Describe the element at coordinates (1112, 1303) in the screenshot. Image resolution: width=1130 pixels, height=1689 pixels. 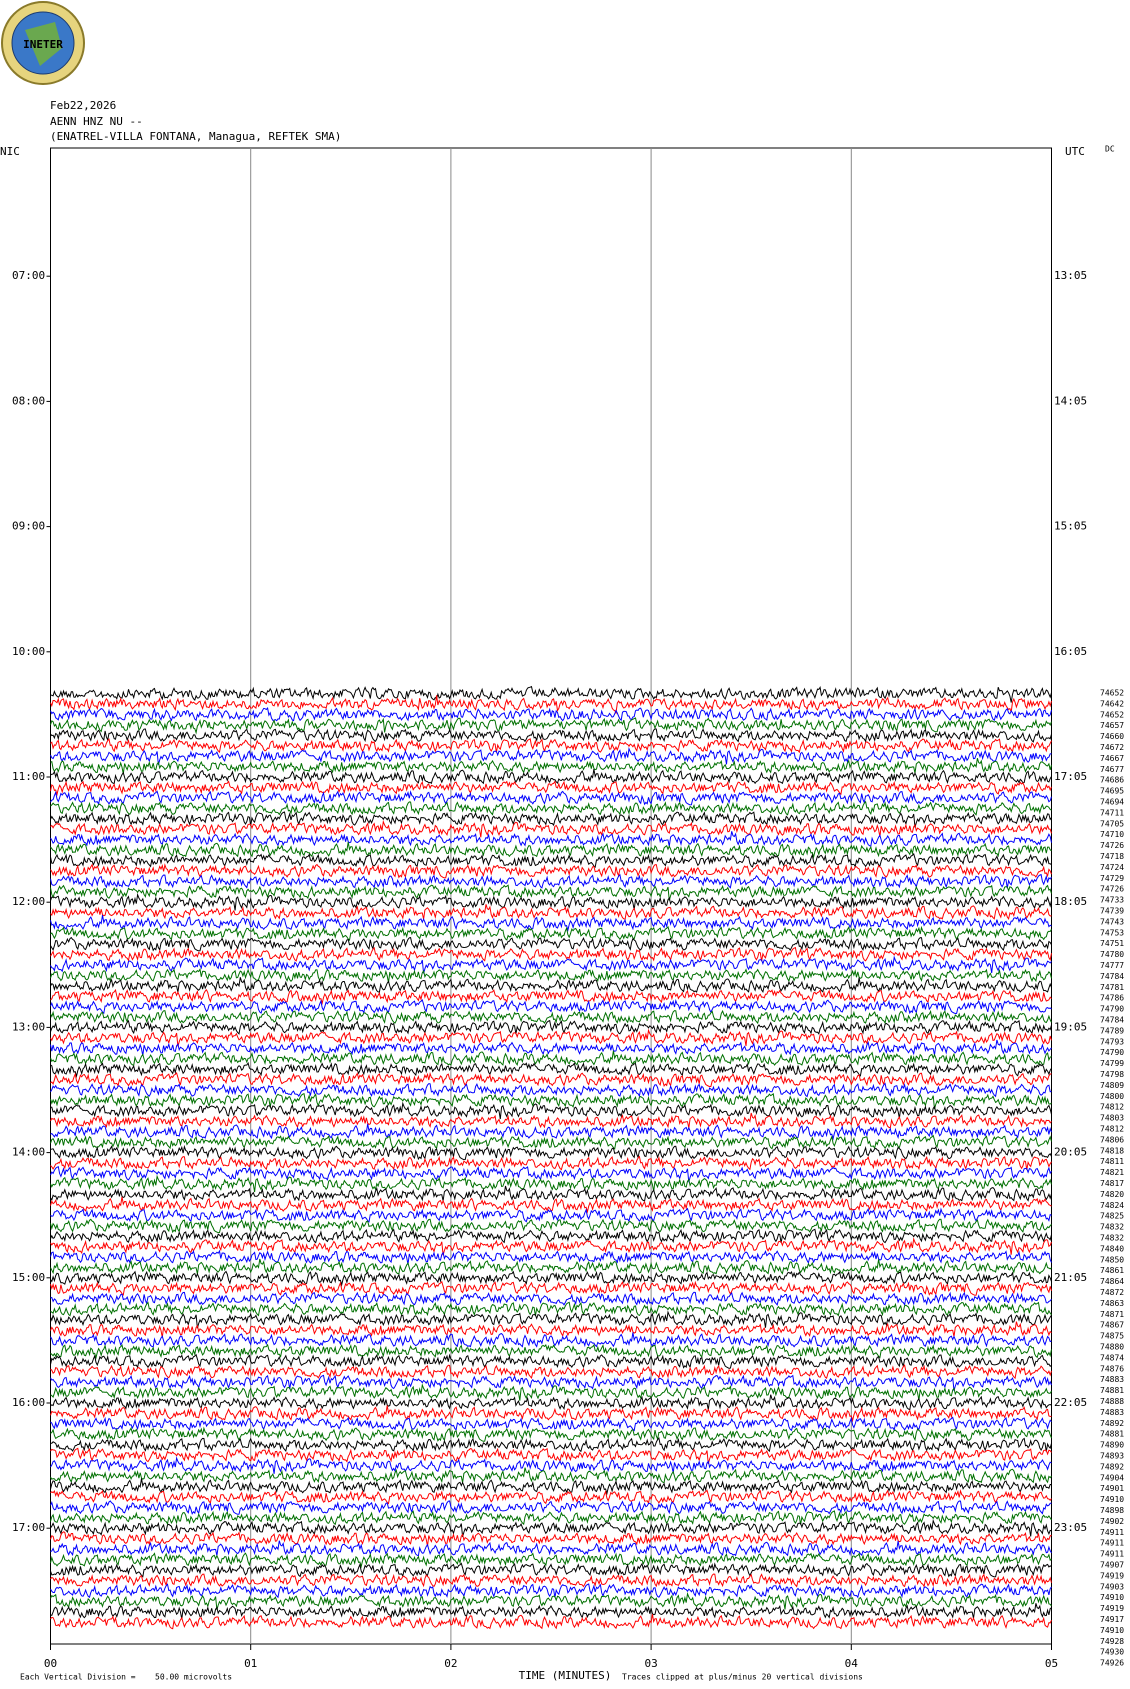
I see `trace-label: 74863` at that location.